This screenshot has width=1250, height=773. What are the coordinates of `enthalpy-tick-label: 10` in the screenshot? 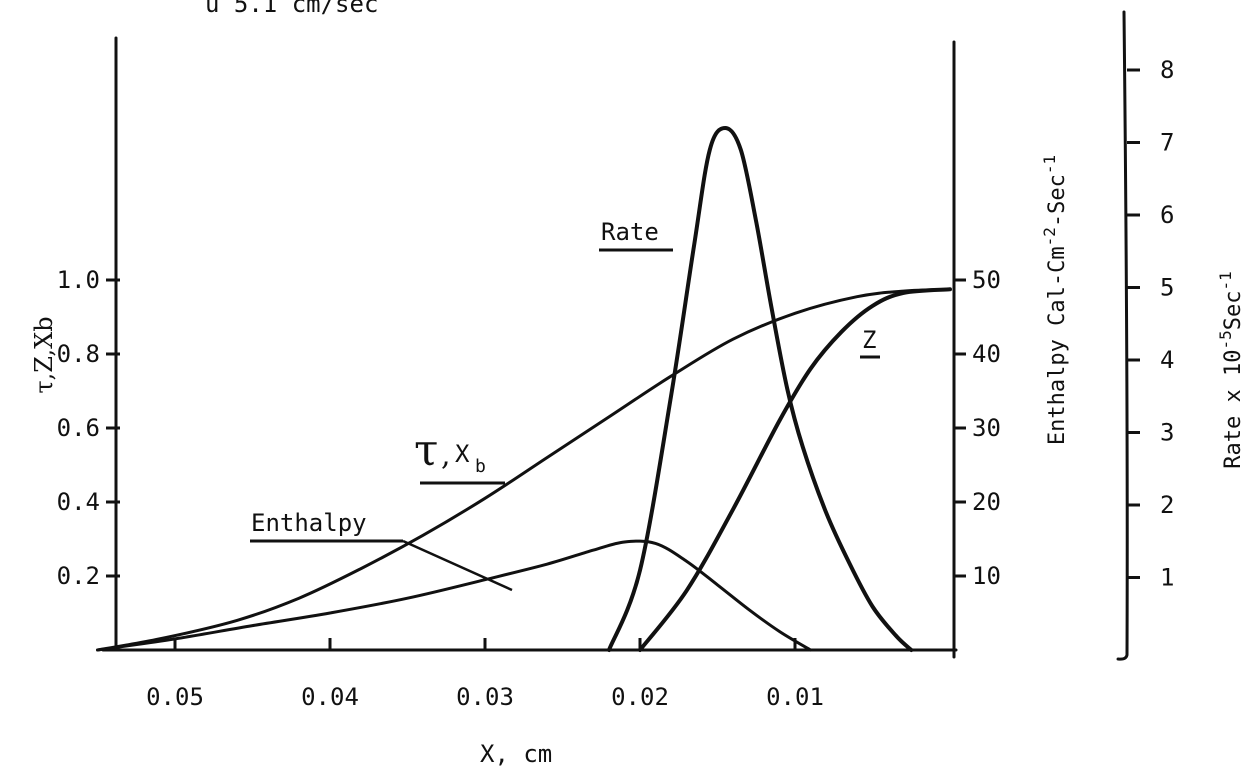 It's located at (986, 576).